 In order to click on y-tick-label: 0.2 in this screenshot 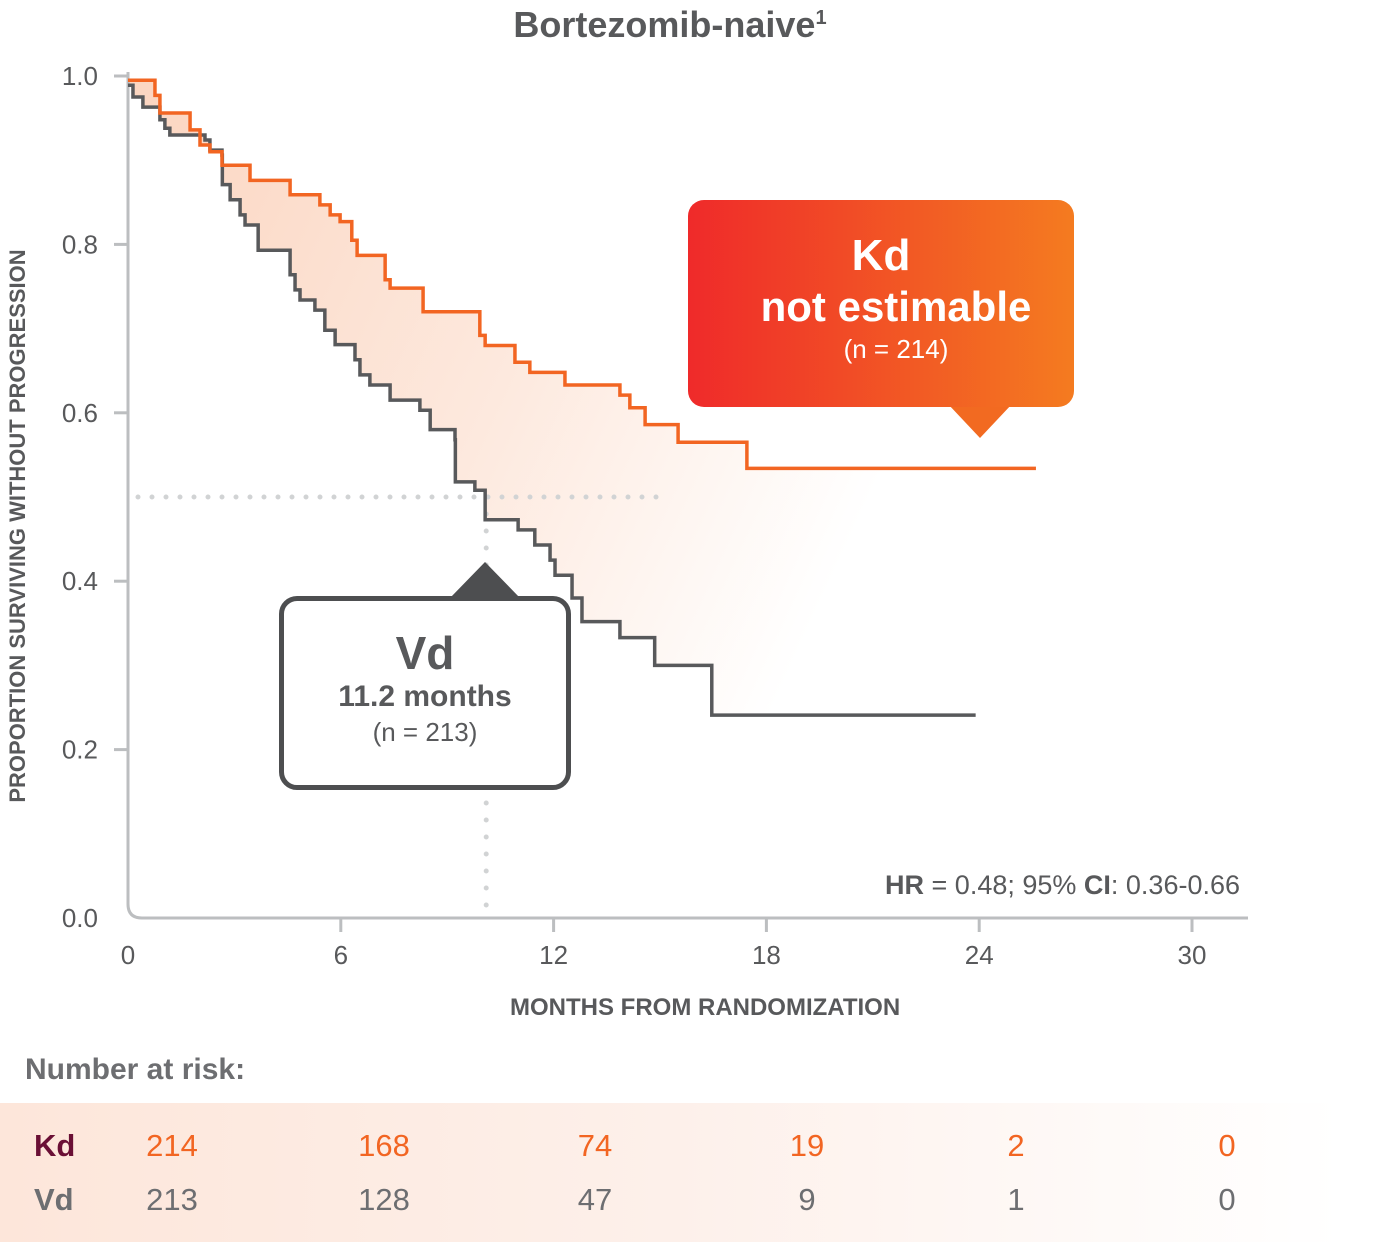, I will do `click(80, 750)`.